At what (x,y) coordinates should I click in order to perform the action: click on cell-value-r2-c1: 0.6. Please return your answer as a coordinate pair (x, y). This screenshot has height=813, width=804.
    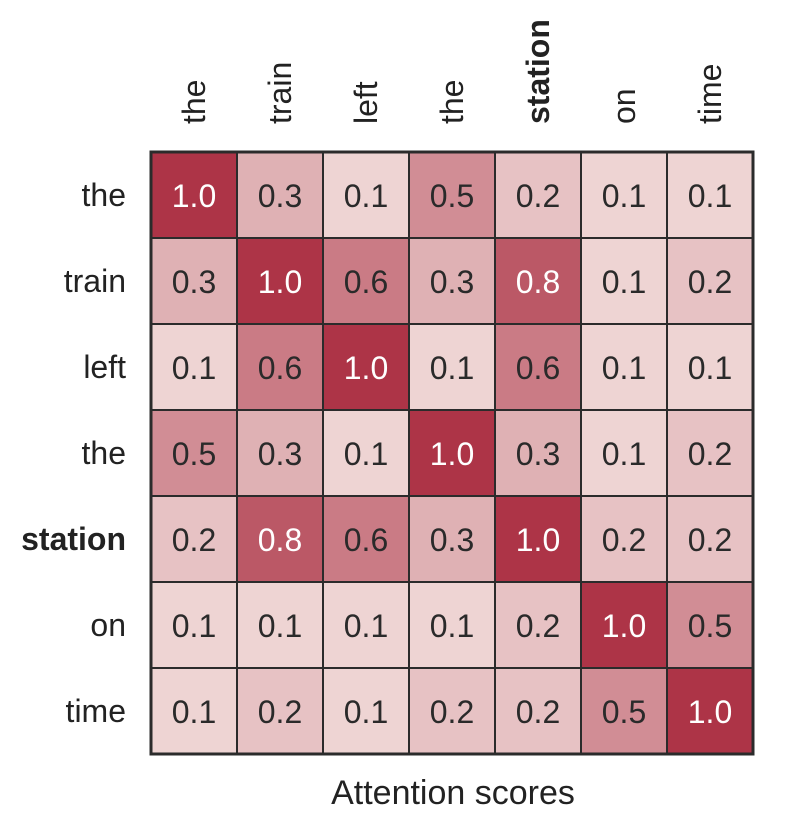
    Looking at the image, I should click on (280, 368).